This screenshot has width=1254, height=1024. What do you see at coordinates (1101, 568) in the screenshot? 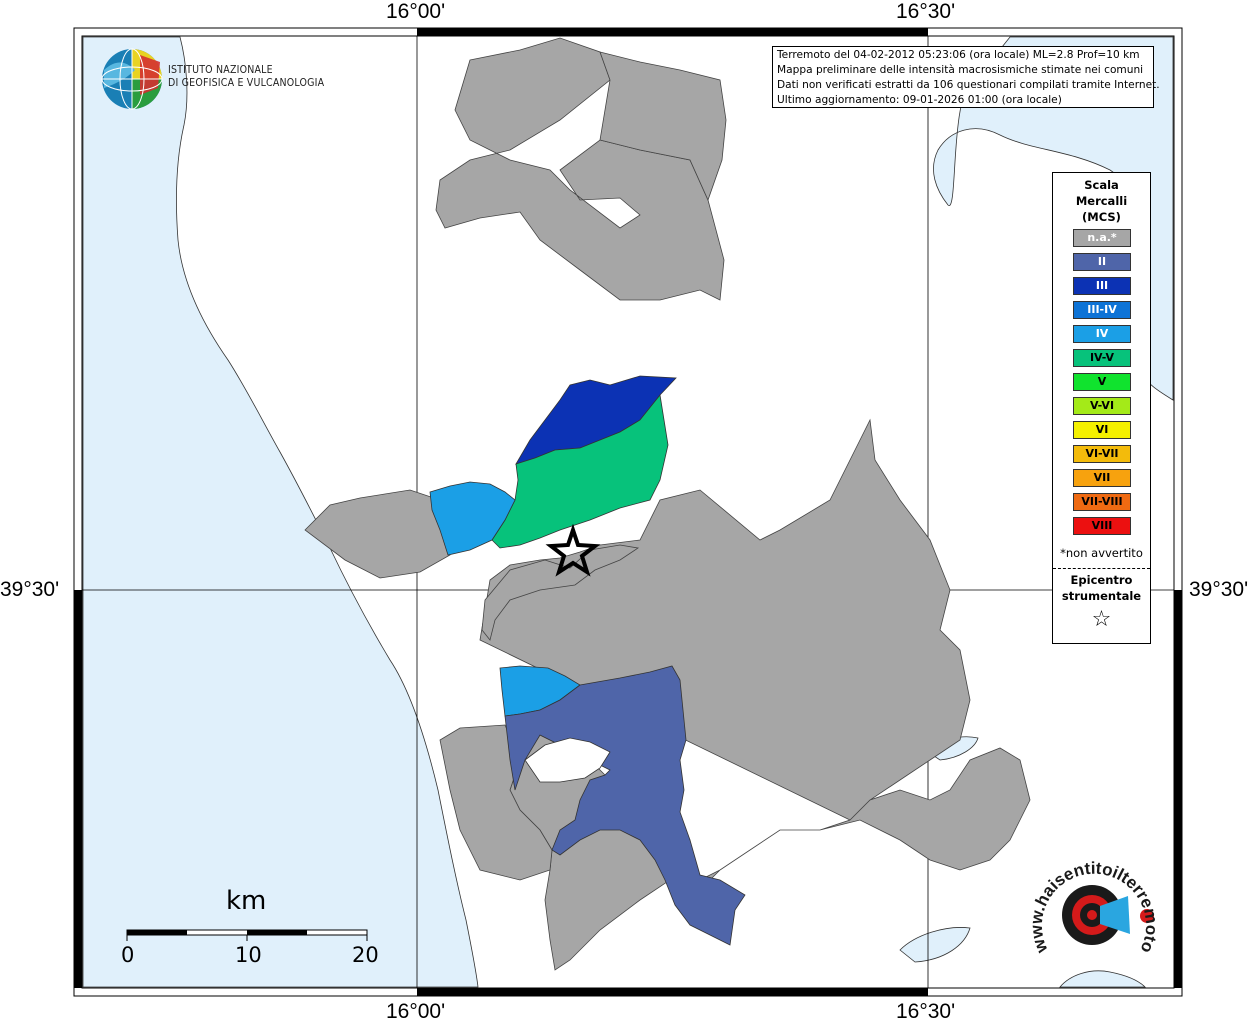
I see `legend-separator` at bounding box center [1101, 568].